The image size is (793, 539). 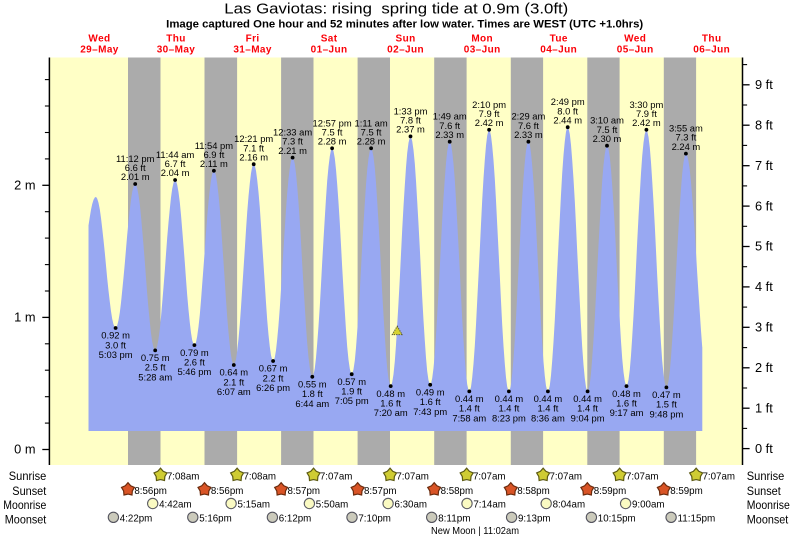 I want to click on svg-text: 2.30 m, so click(x=607, y=138).